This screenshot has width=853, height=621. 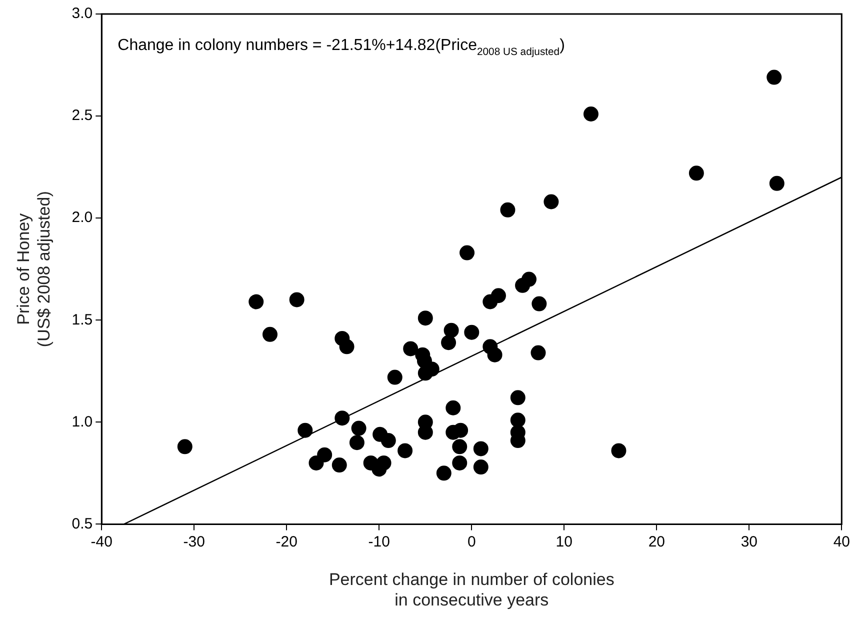 I want to click on x-tick-label: -30, so click(x=194, y=541).